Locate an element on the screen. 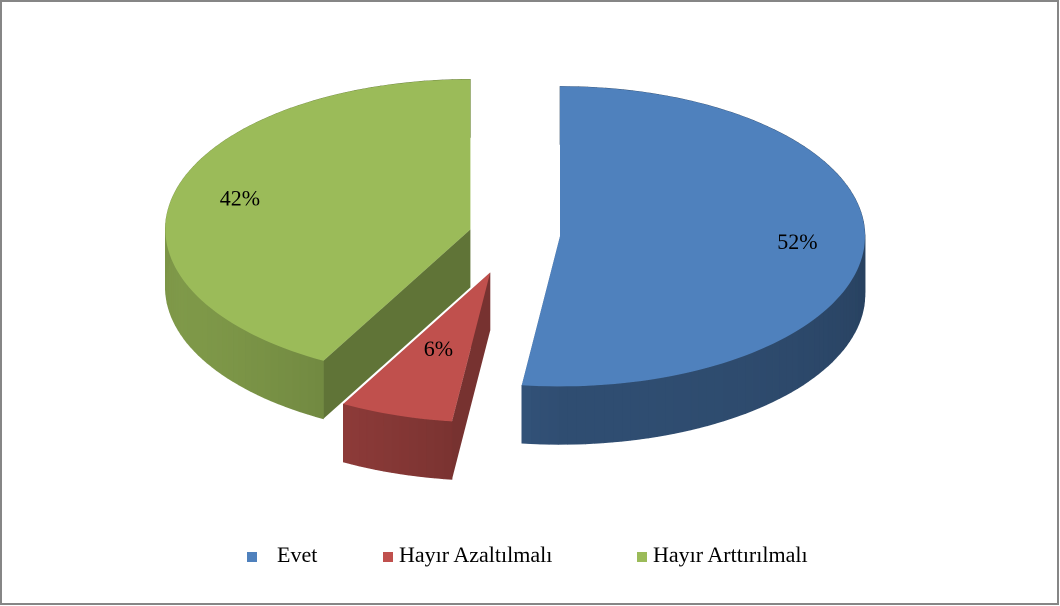 The width and height of the screenshot is (1060, 606). data-label: 6% is located at coordinates (438, 348).